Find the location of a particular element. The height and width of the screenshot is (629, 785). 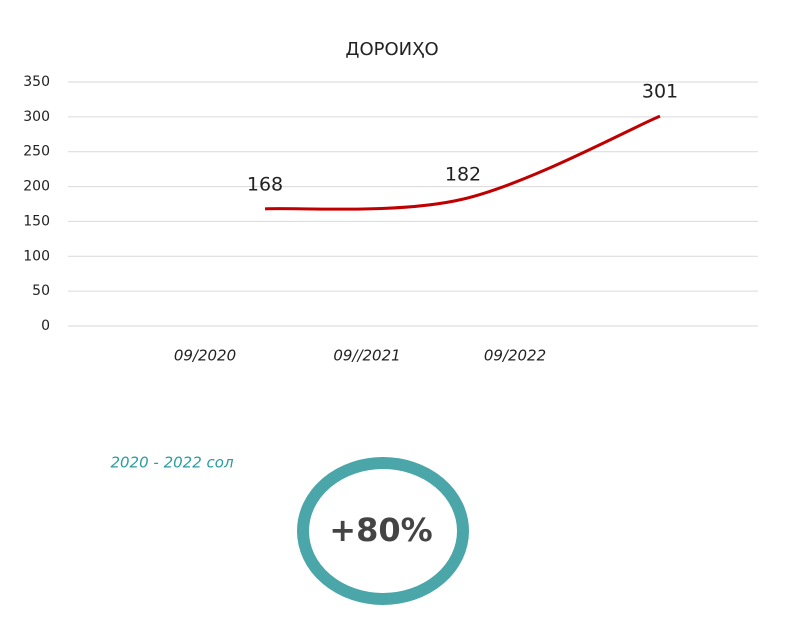

data-label: 182 is located at coordinates (463, 175).